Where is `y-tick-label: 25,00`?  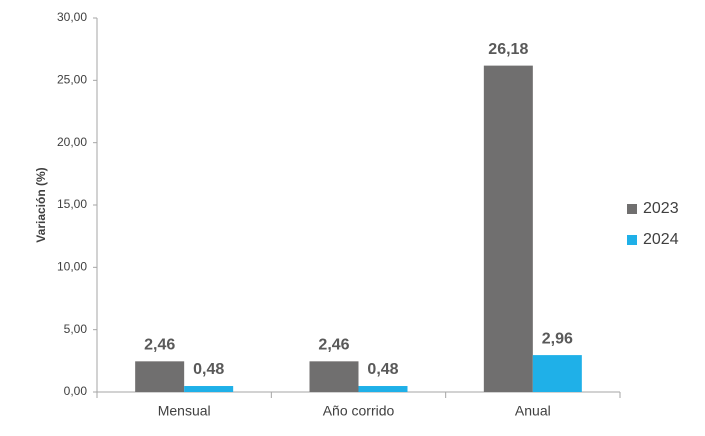
y-tick-label: 25,00 is located at coordinates (72, 80).